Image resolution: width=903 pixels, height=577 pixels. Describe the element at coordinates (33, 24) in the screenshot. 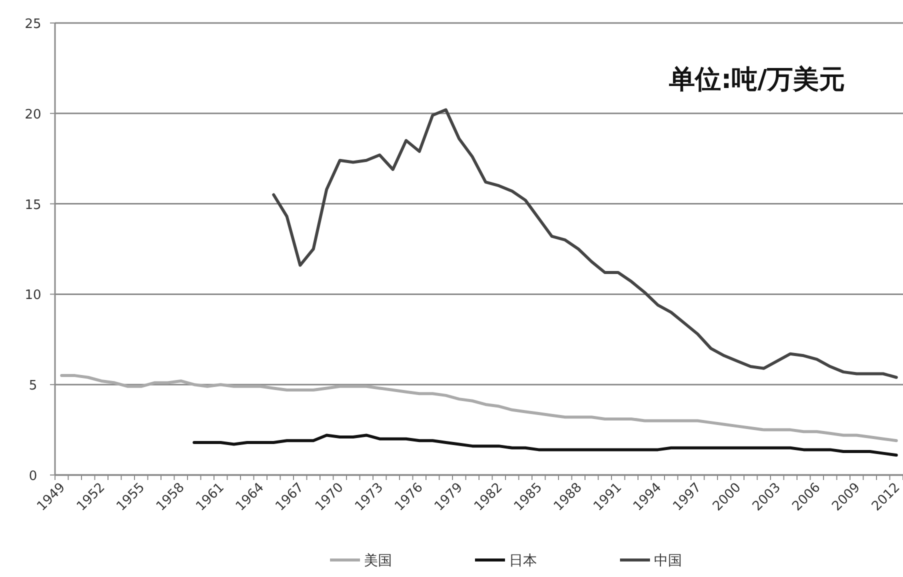

I see `y-tick-label: 25` at that location.